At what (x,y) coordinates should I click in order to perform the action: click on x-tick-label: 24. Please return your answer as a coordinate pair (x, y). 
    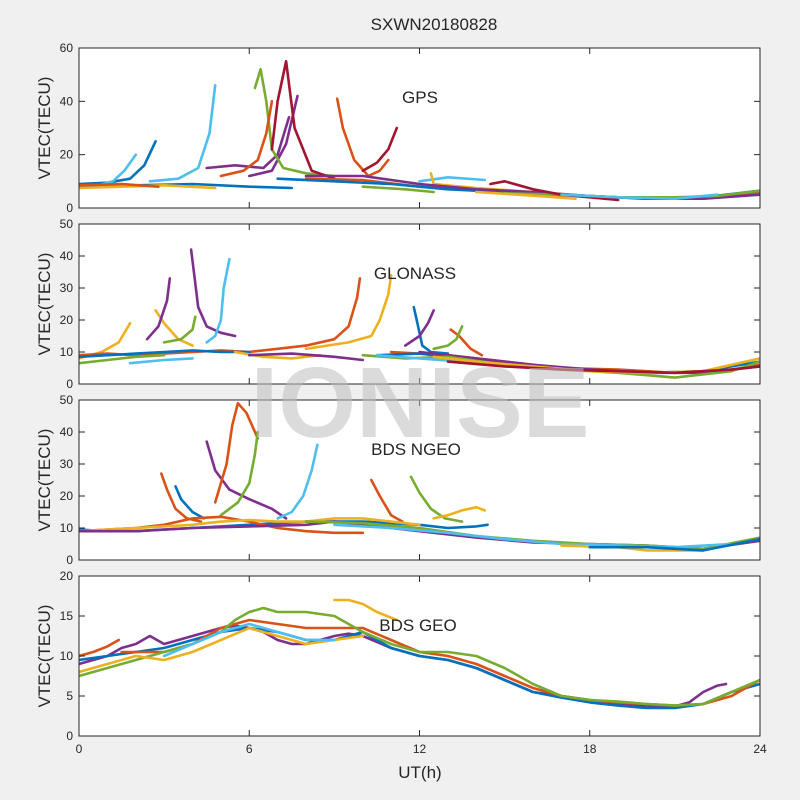
    Looking at the image, I should click on (760, 749).